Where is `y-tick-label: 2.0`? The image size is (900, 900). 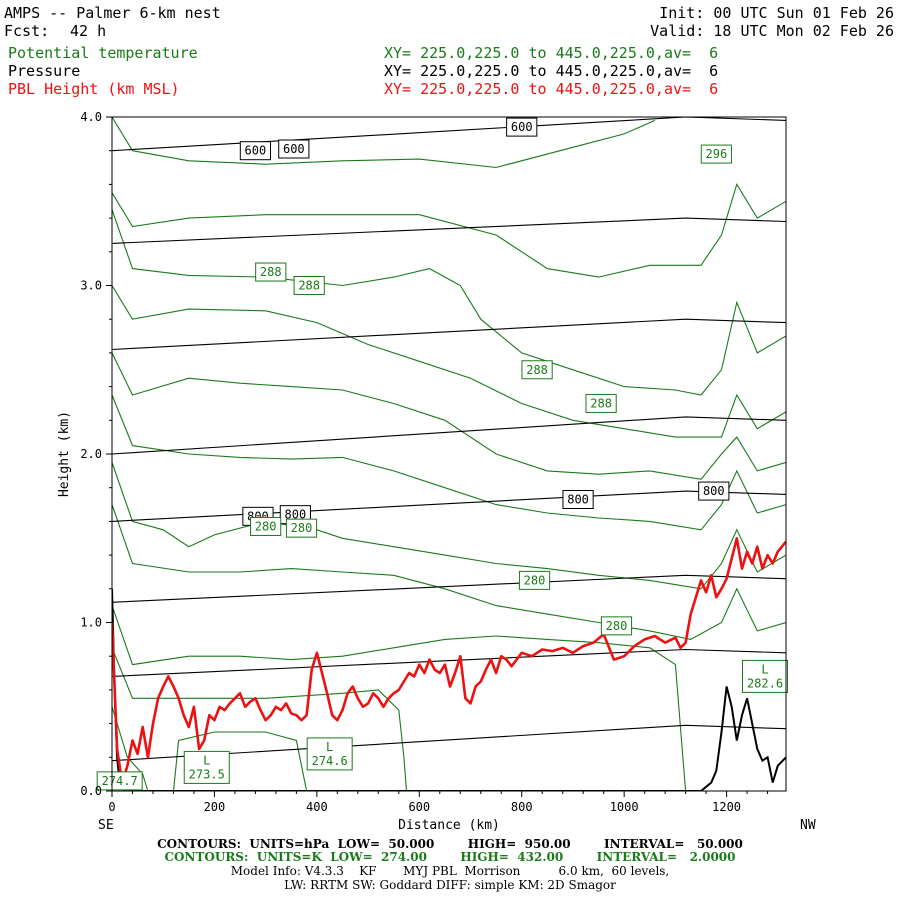
y-tick-label: 2.0 is located at coordinates (91, 454).